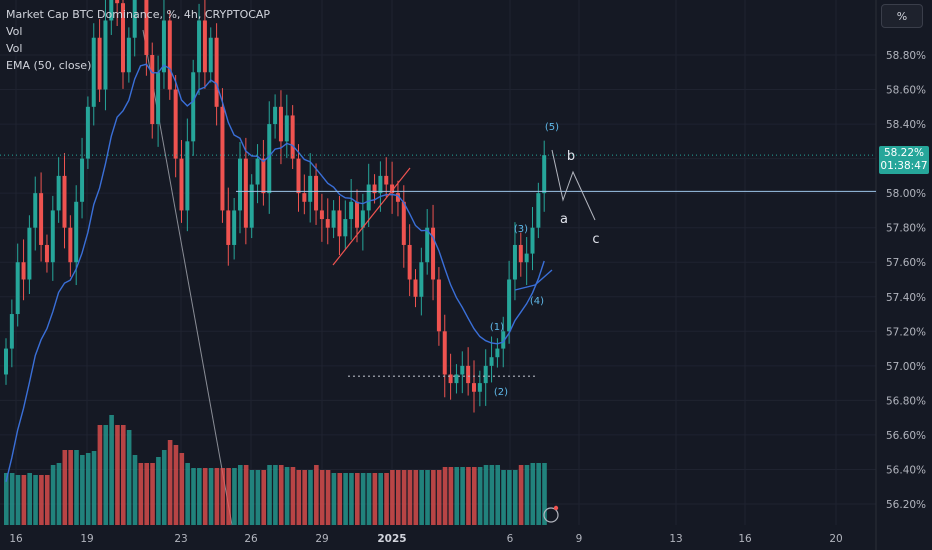  What do you see at coordinates (14, 48) in the screenshot?
I see `legend-vol-2: Vol` at bounding box center [14, 48].